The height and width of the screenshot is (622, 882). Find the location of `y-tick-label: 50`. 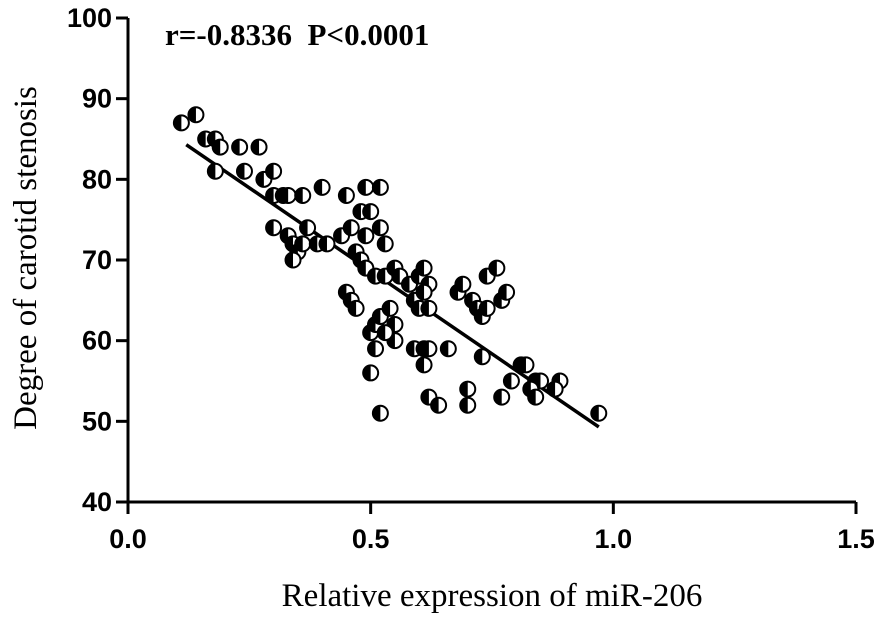

y-tick-label: 50 is located at coordinates (97, 421).